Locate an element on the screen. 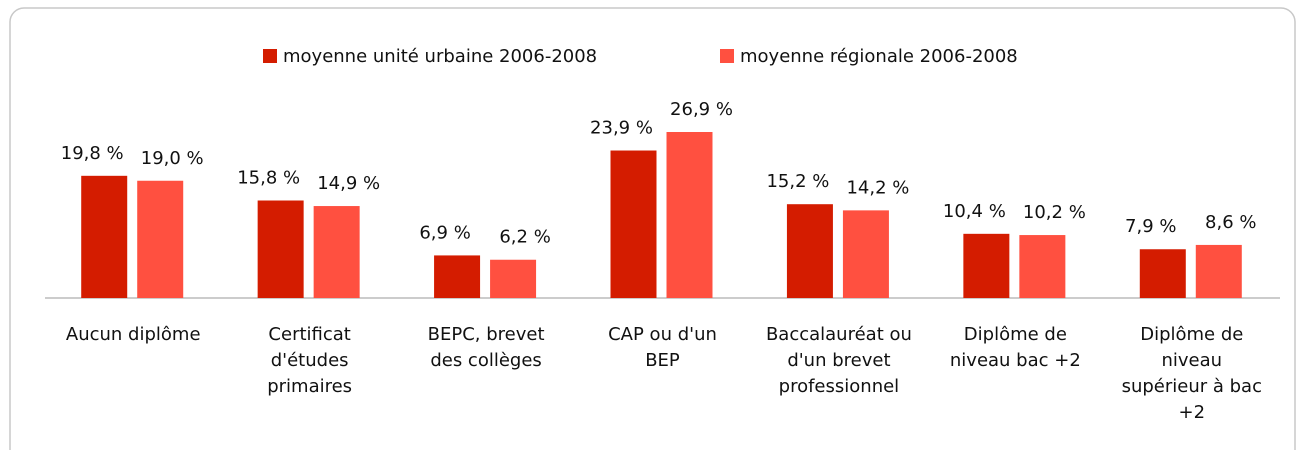 This screenshot has height=450, width=1302. x-tick-label: Certificat d'études primaires is located at coordinates (309, 360).